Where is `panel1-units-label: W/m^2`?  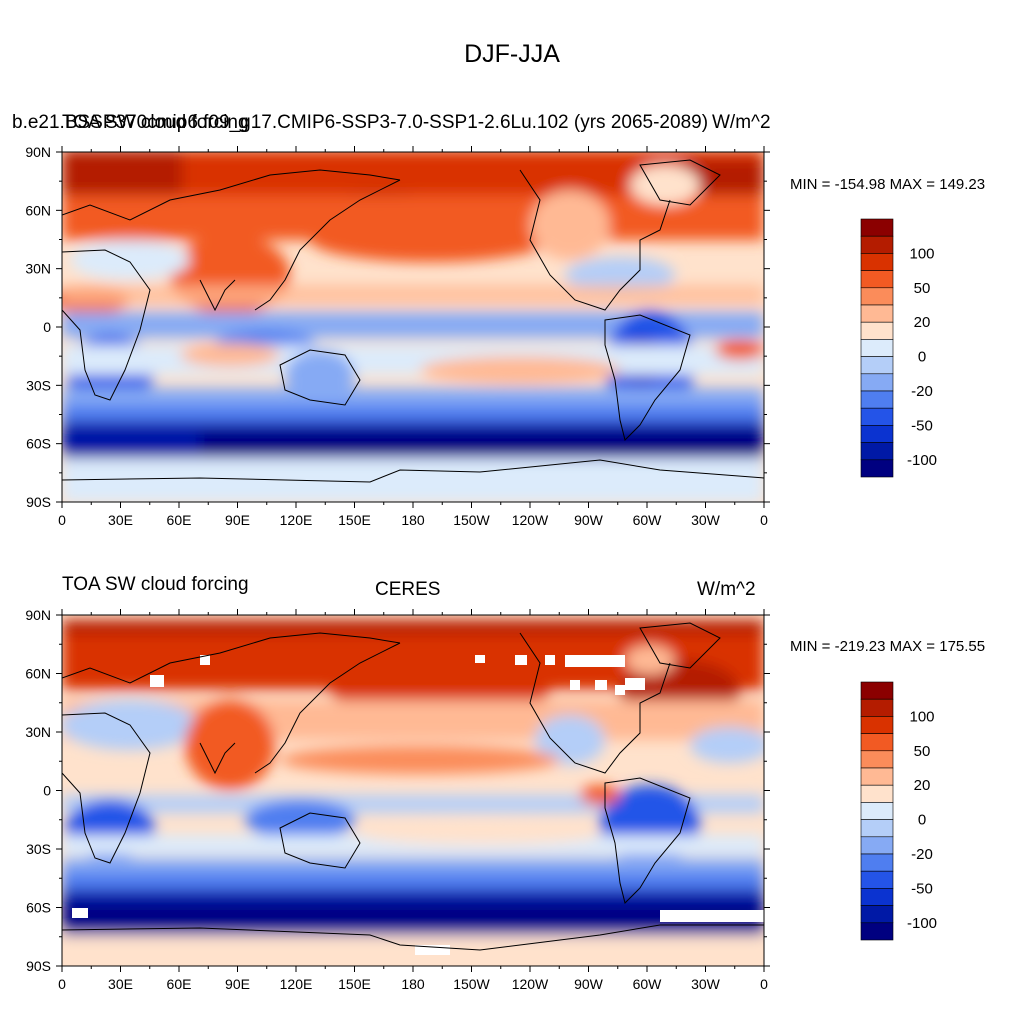
panel1-units-label: W/m^2 is located at coordinates (741, 122).